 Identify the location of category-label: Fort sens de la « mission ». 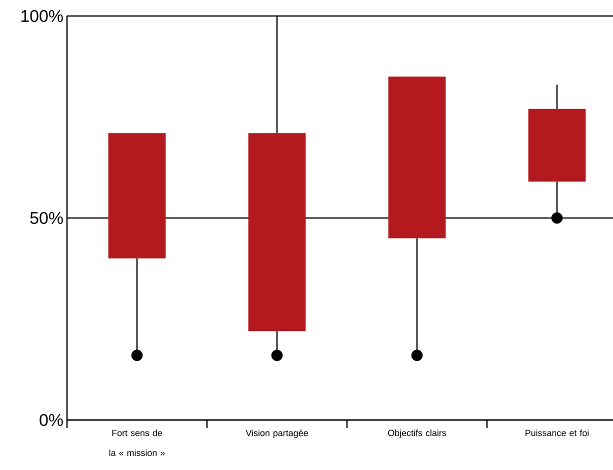
(137, 443).